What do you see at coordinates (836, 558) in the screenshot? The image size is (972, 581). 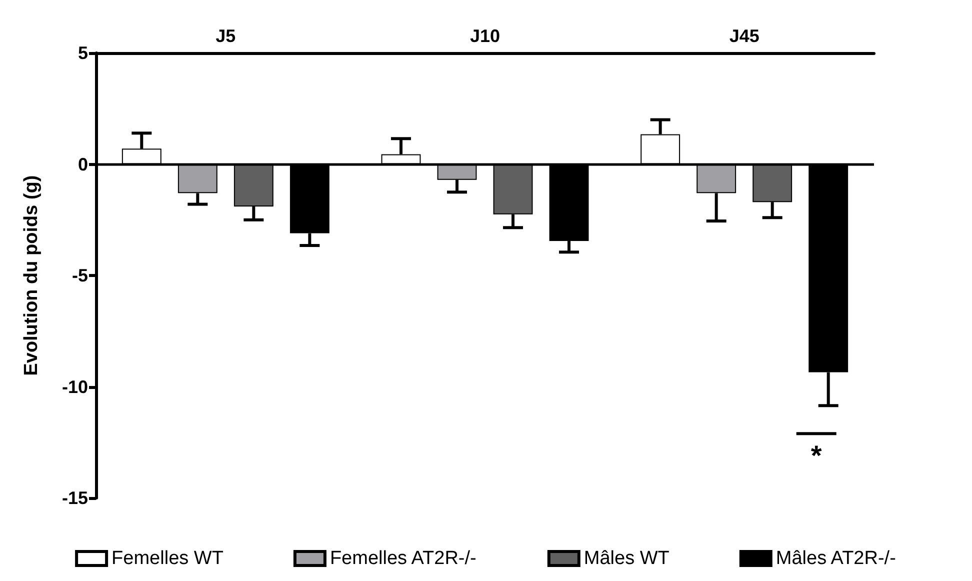 I see `legend-label: Mâles AT2R-/-` at bounding box center [836, 558].